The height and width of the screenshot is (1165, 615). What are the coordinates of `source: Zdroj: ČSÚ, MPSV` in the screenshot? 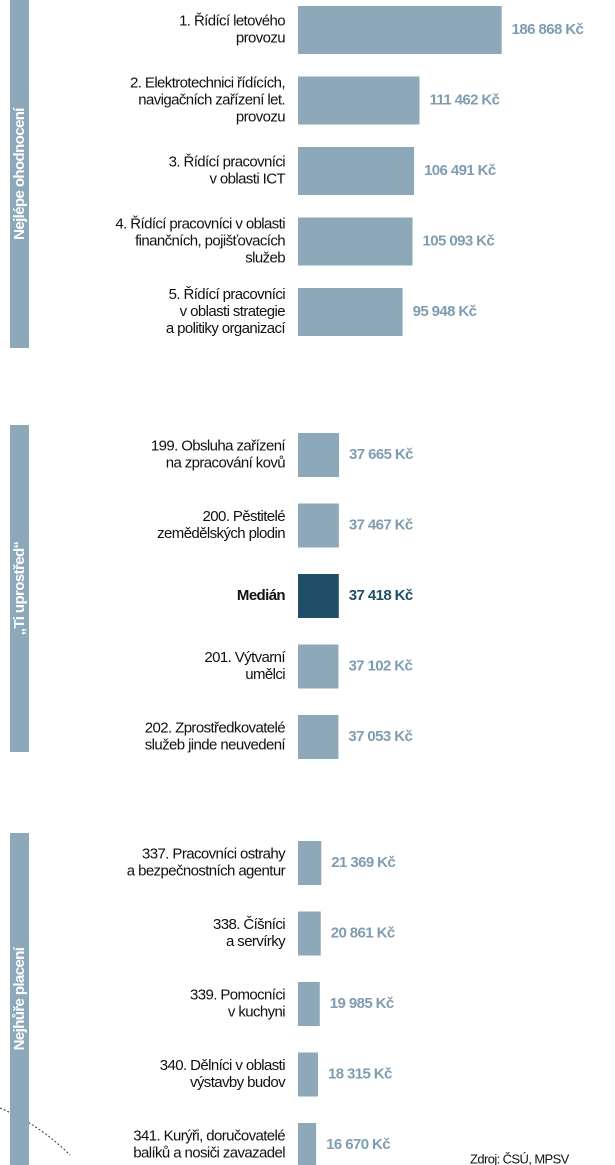 It's located at (520, 1158).